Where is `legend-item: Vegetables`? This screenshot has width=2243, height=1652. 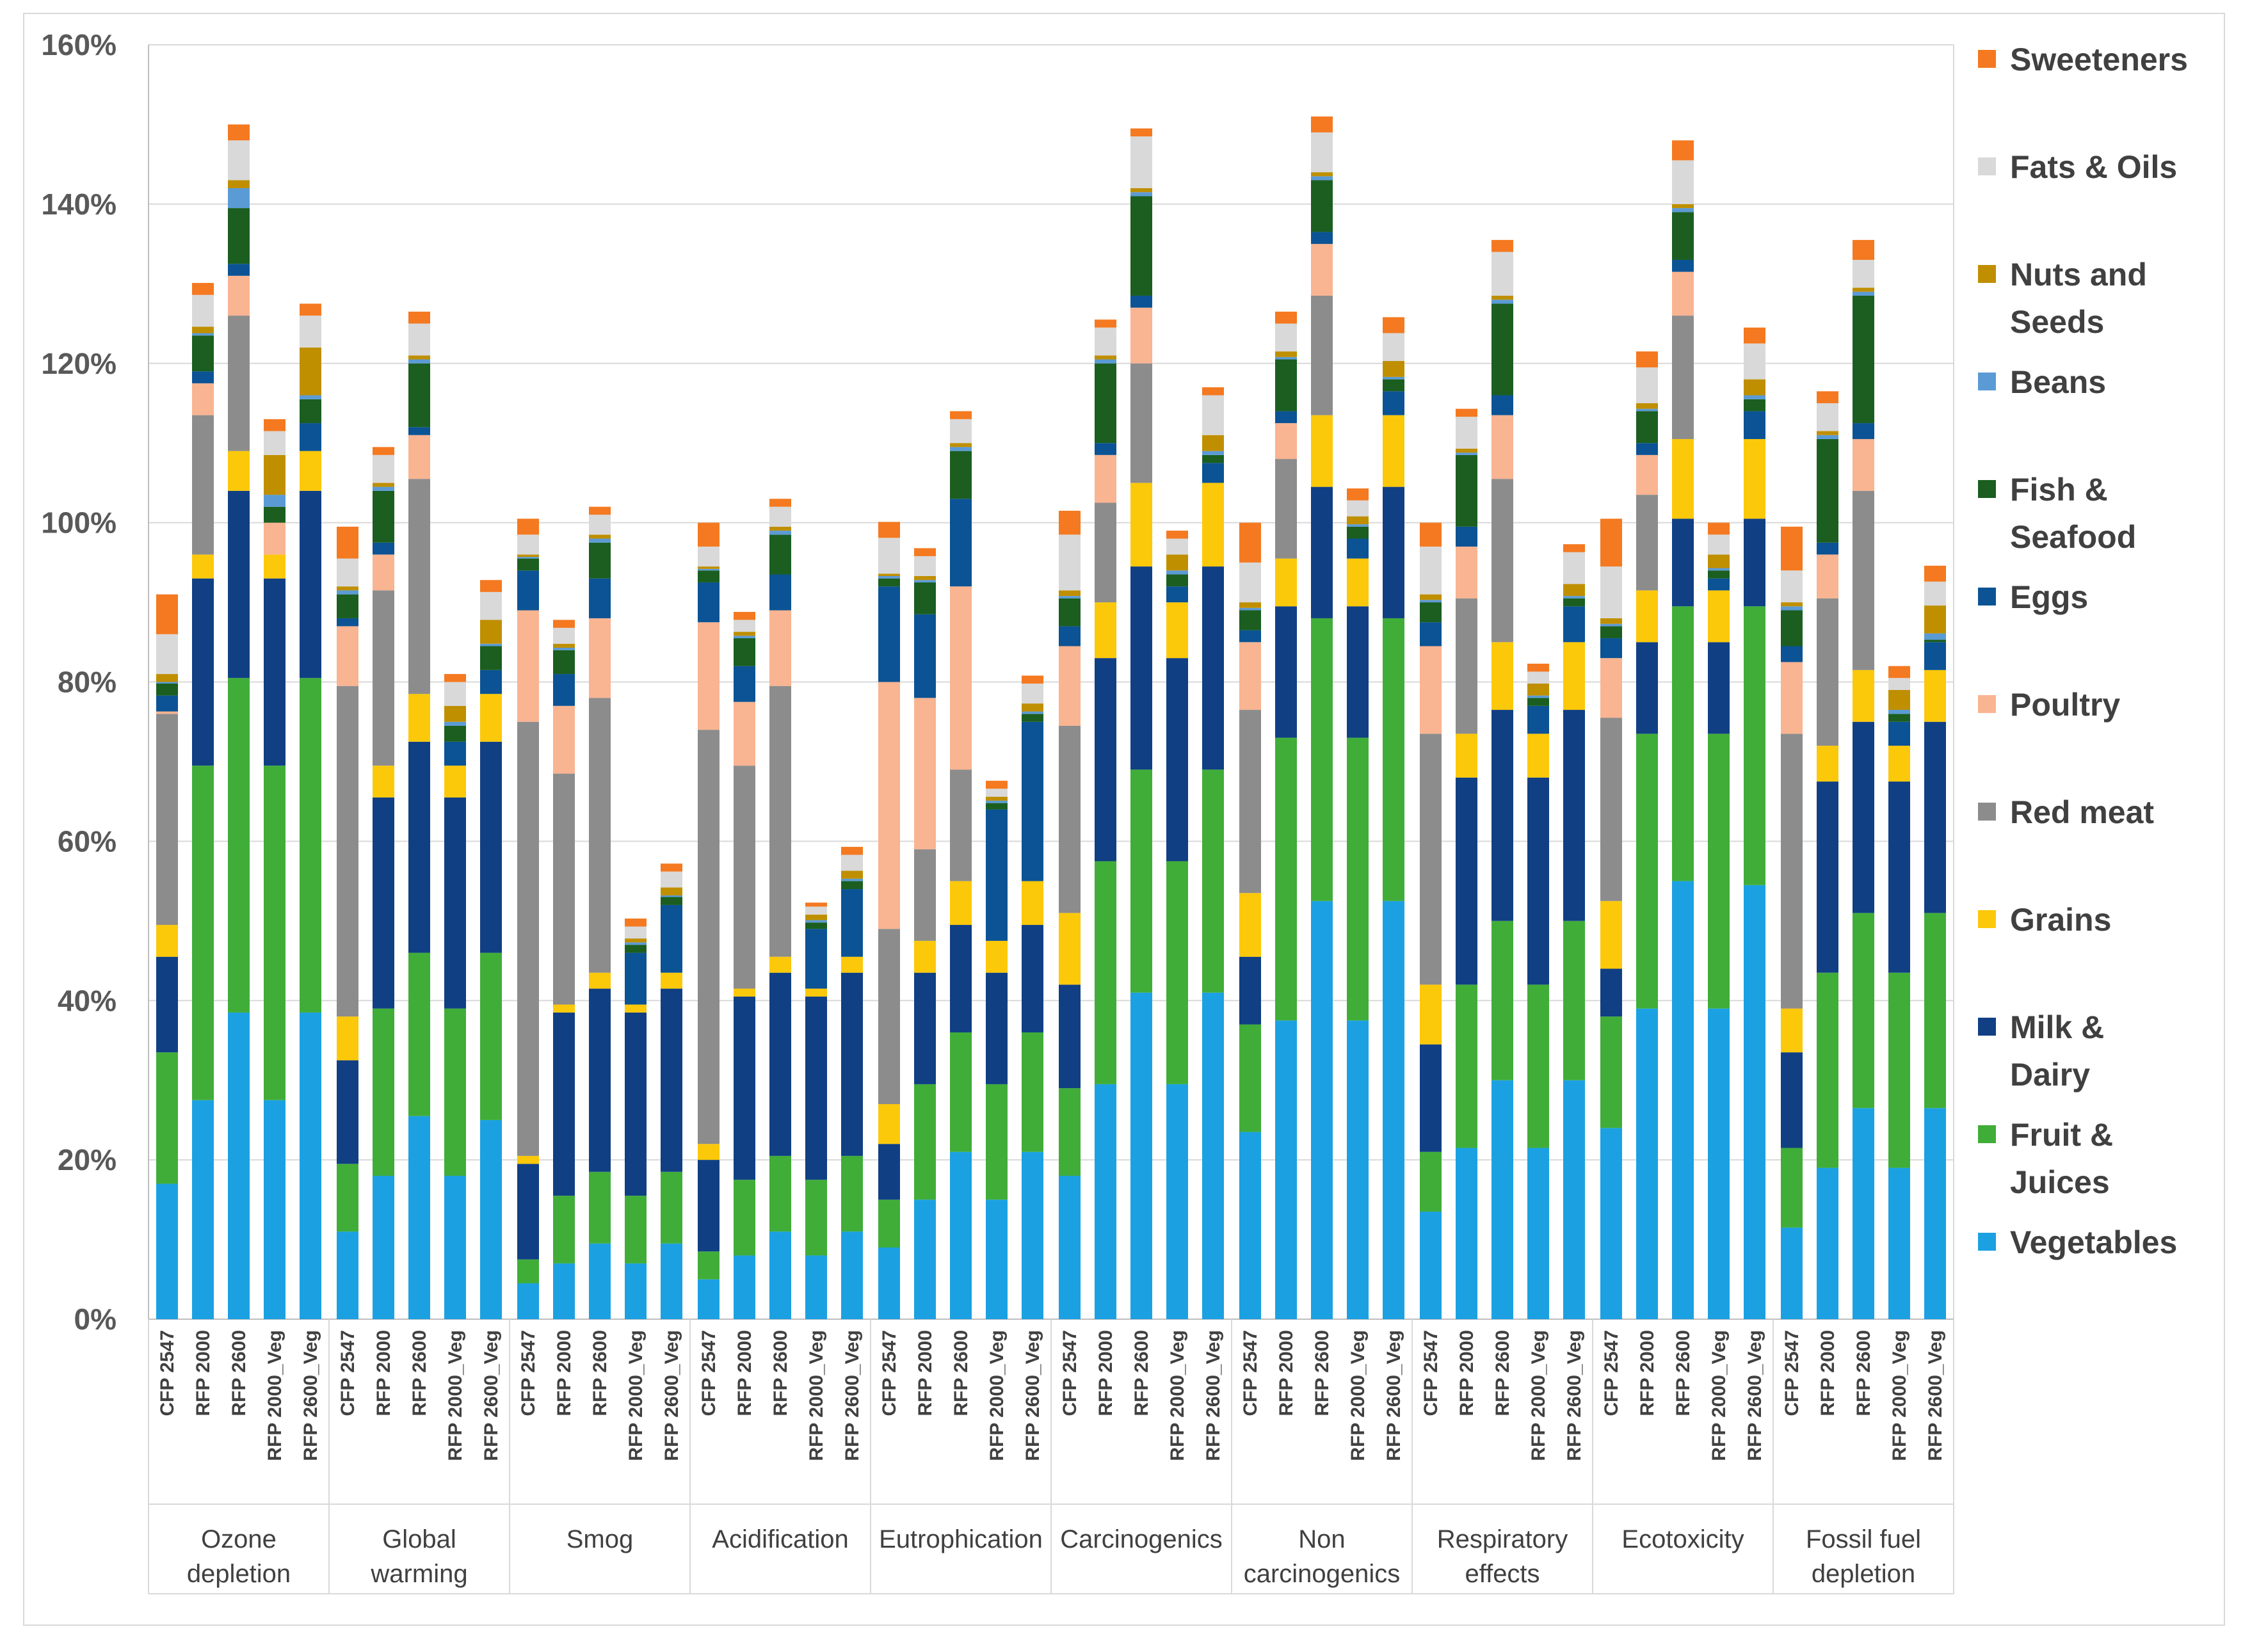 legend-item: Vegetables is located at coordinates (2077, 1242).